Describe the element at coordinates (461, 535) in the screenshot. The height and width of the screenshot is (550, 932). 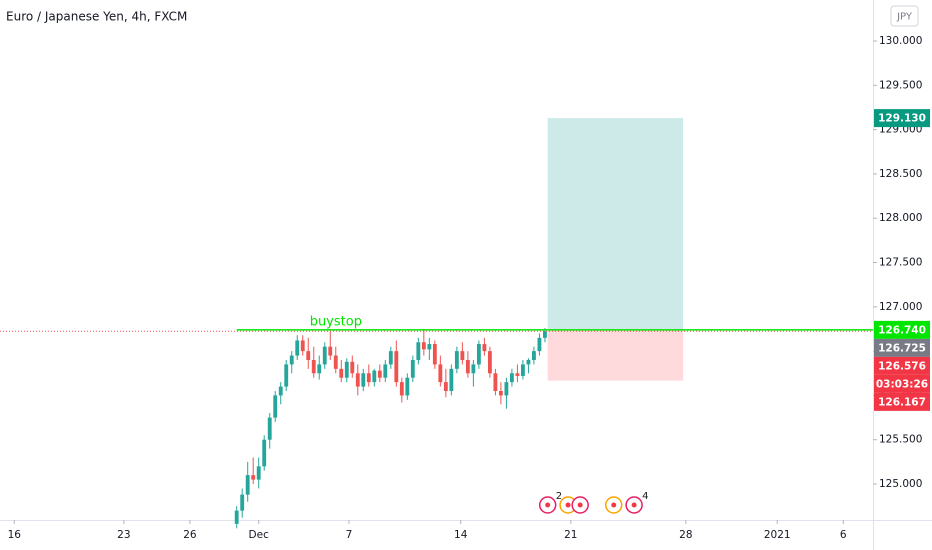
I see `x-tick-label: 14` at that location.